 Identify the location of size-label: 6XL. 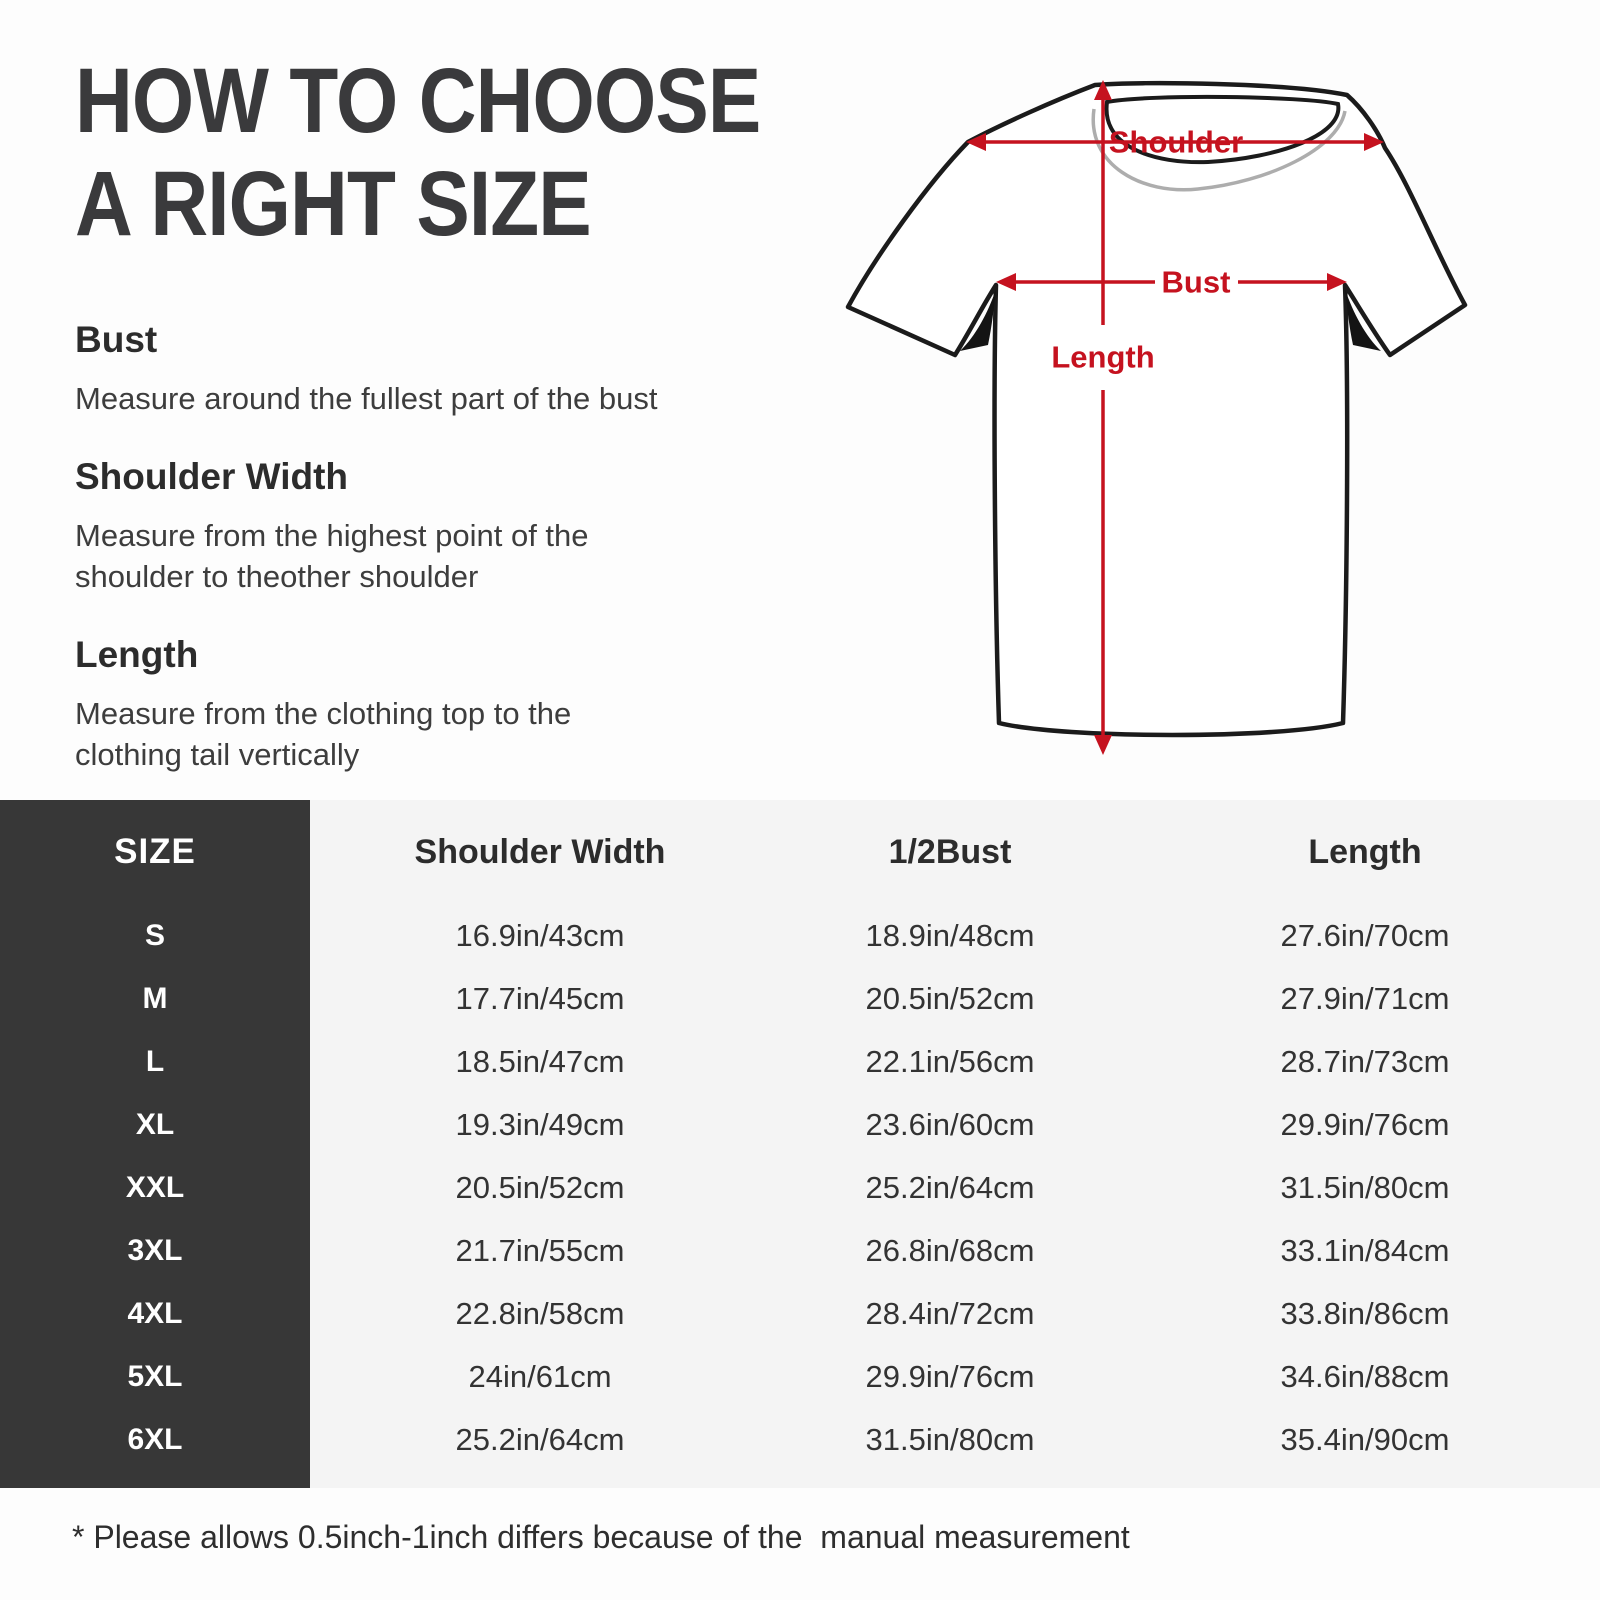
(155, 1439).